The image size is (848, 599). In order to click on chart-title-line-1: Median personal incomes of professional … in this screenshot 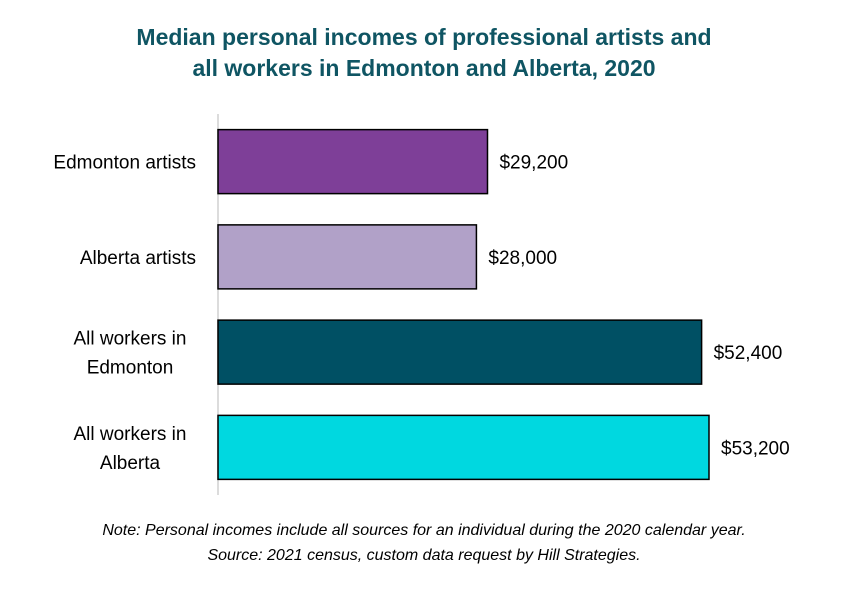, I will do `click(424, 37)`.